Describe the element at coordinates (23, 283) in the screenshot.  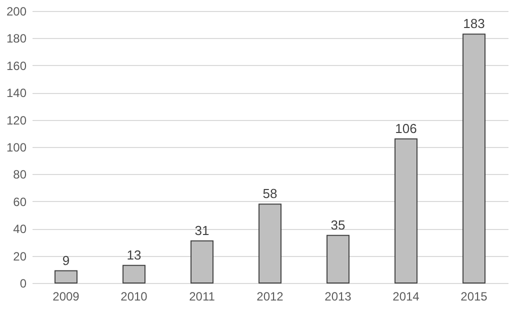
I see `y-tick-label: 0` at that location.